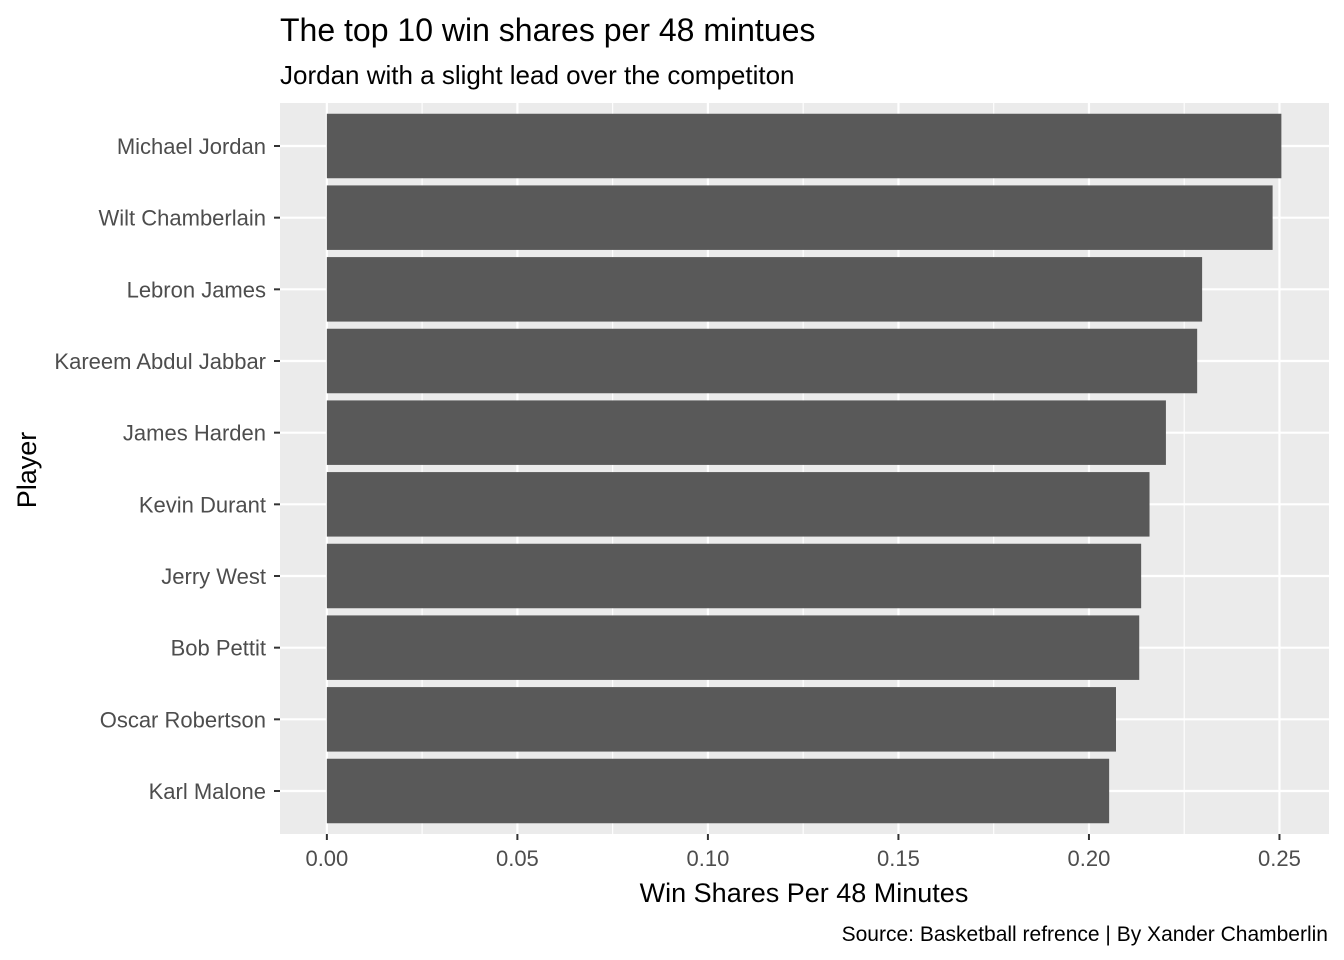 The image size is (1344, 960). I want to click on y-tick-label: Oscar Robertson, so click(183, 719).